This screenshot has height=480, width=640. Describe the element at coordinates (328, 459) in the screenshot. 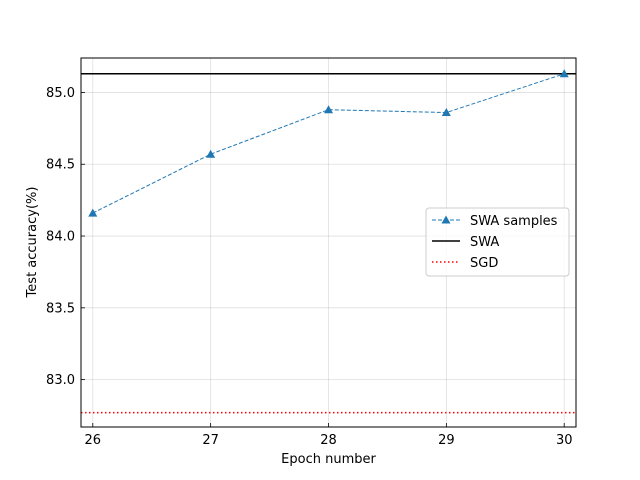

I see `x-axis-label: Epoch number` at that location.